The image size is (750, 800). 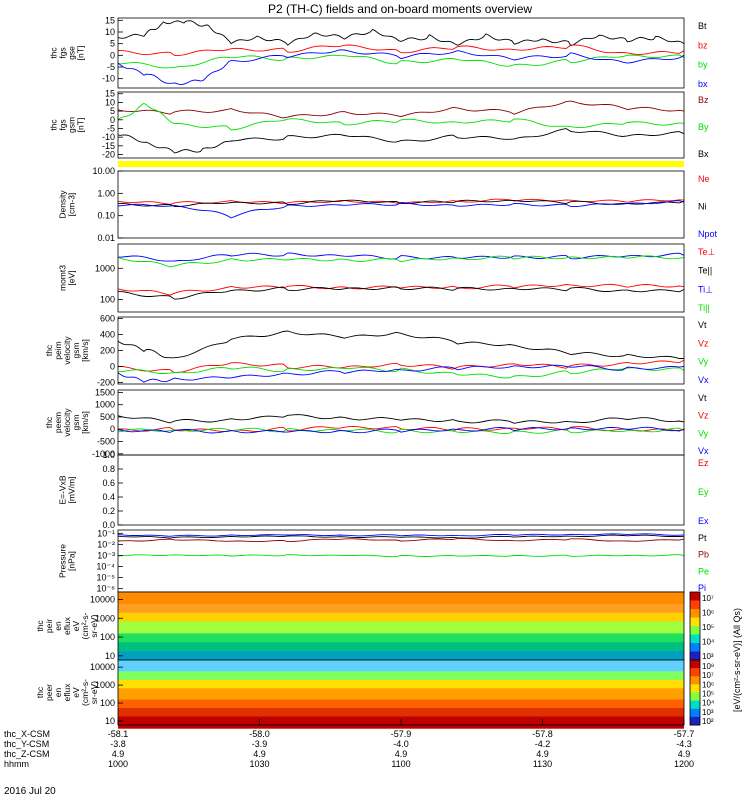 What do you see at coordinates (708, 234) in the screenshot?
I see `legend-label: Npot` at bounding box center [708, 234].